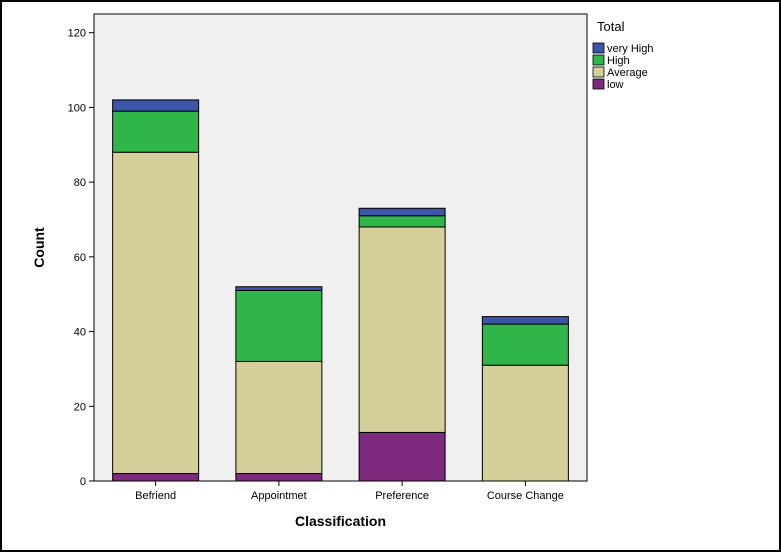 This screenshot has width=781, height=554. Describe the element at coordinates (80, 333) in the screenshot. I see `y-tick-label: 40` at that location.